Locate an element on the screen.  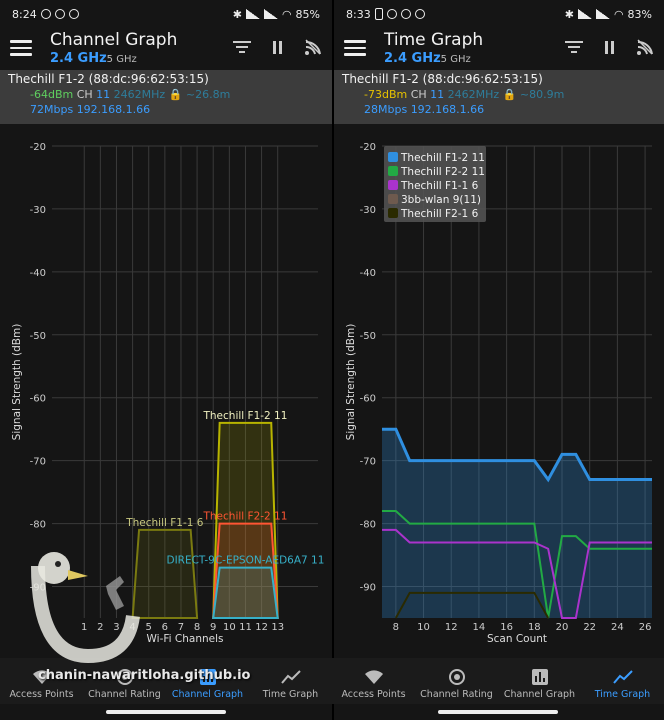
ap-distance: ~80.9m is located at coordinates (542, 94).